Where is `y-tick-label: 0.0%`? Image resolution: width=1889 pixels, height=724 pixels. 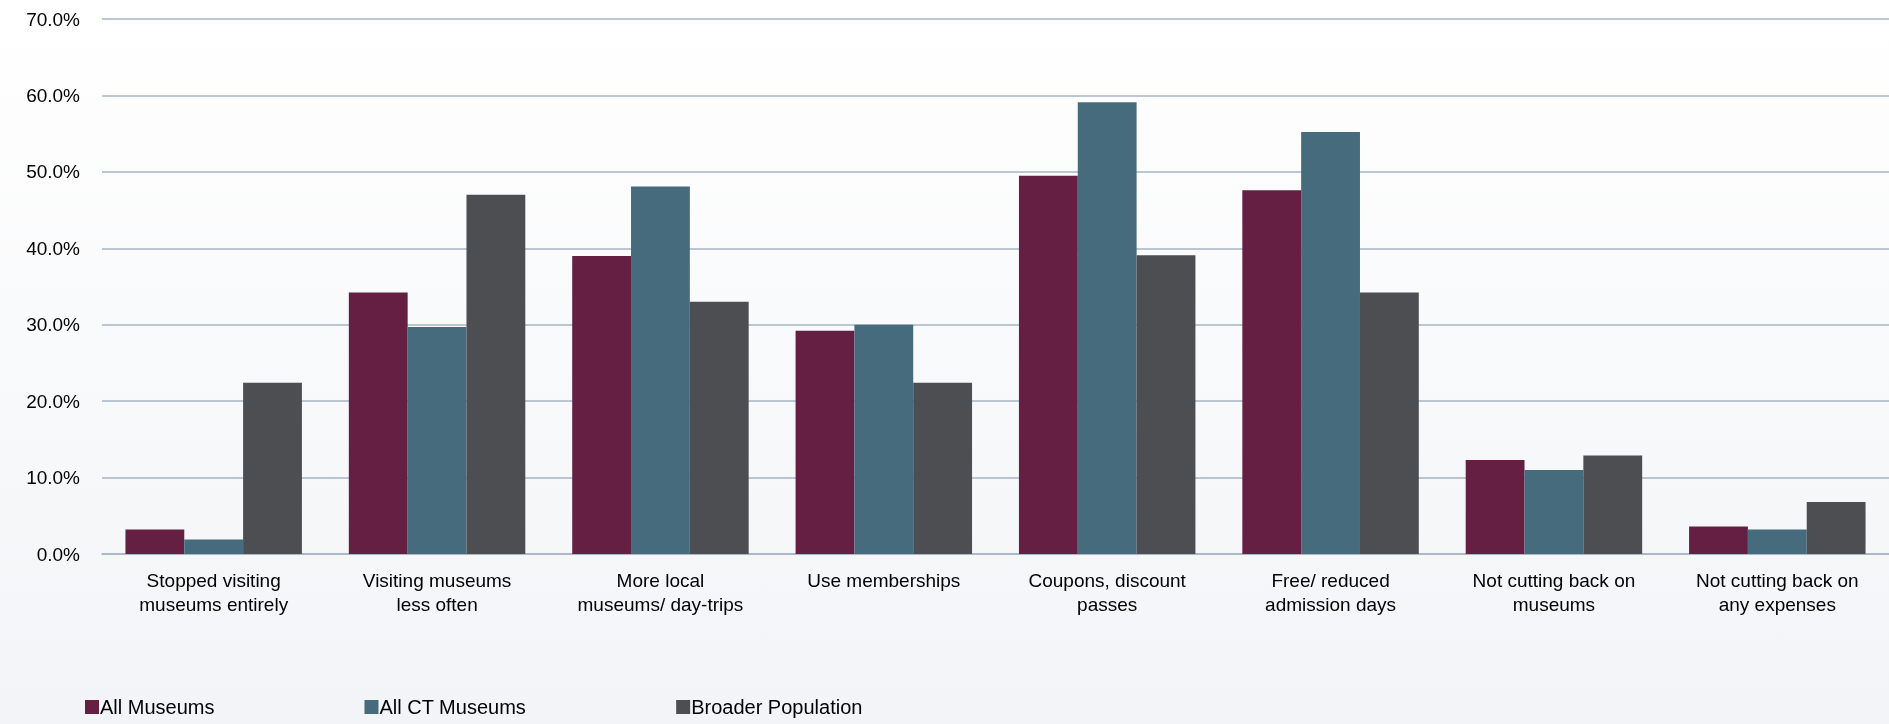 y-tick-label: 0.0% is located at coordinates (58, 554).